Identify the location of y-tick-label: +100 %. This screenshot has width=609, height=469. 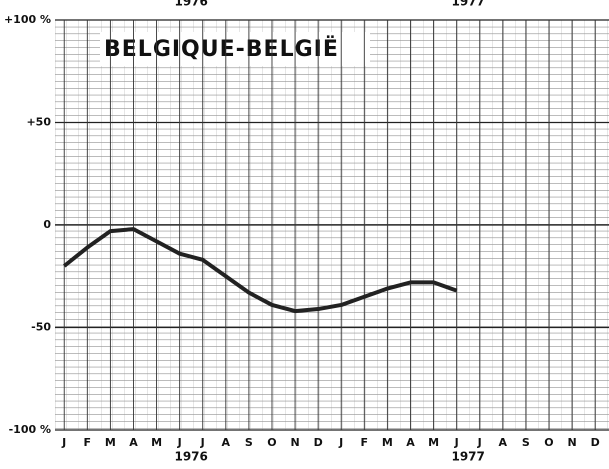
(27, 19).